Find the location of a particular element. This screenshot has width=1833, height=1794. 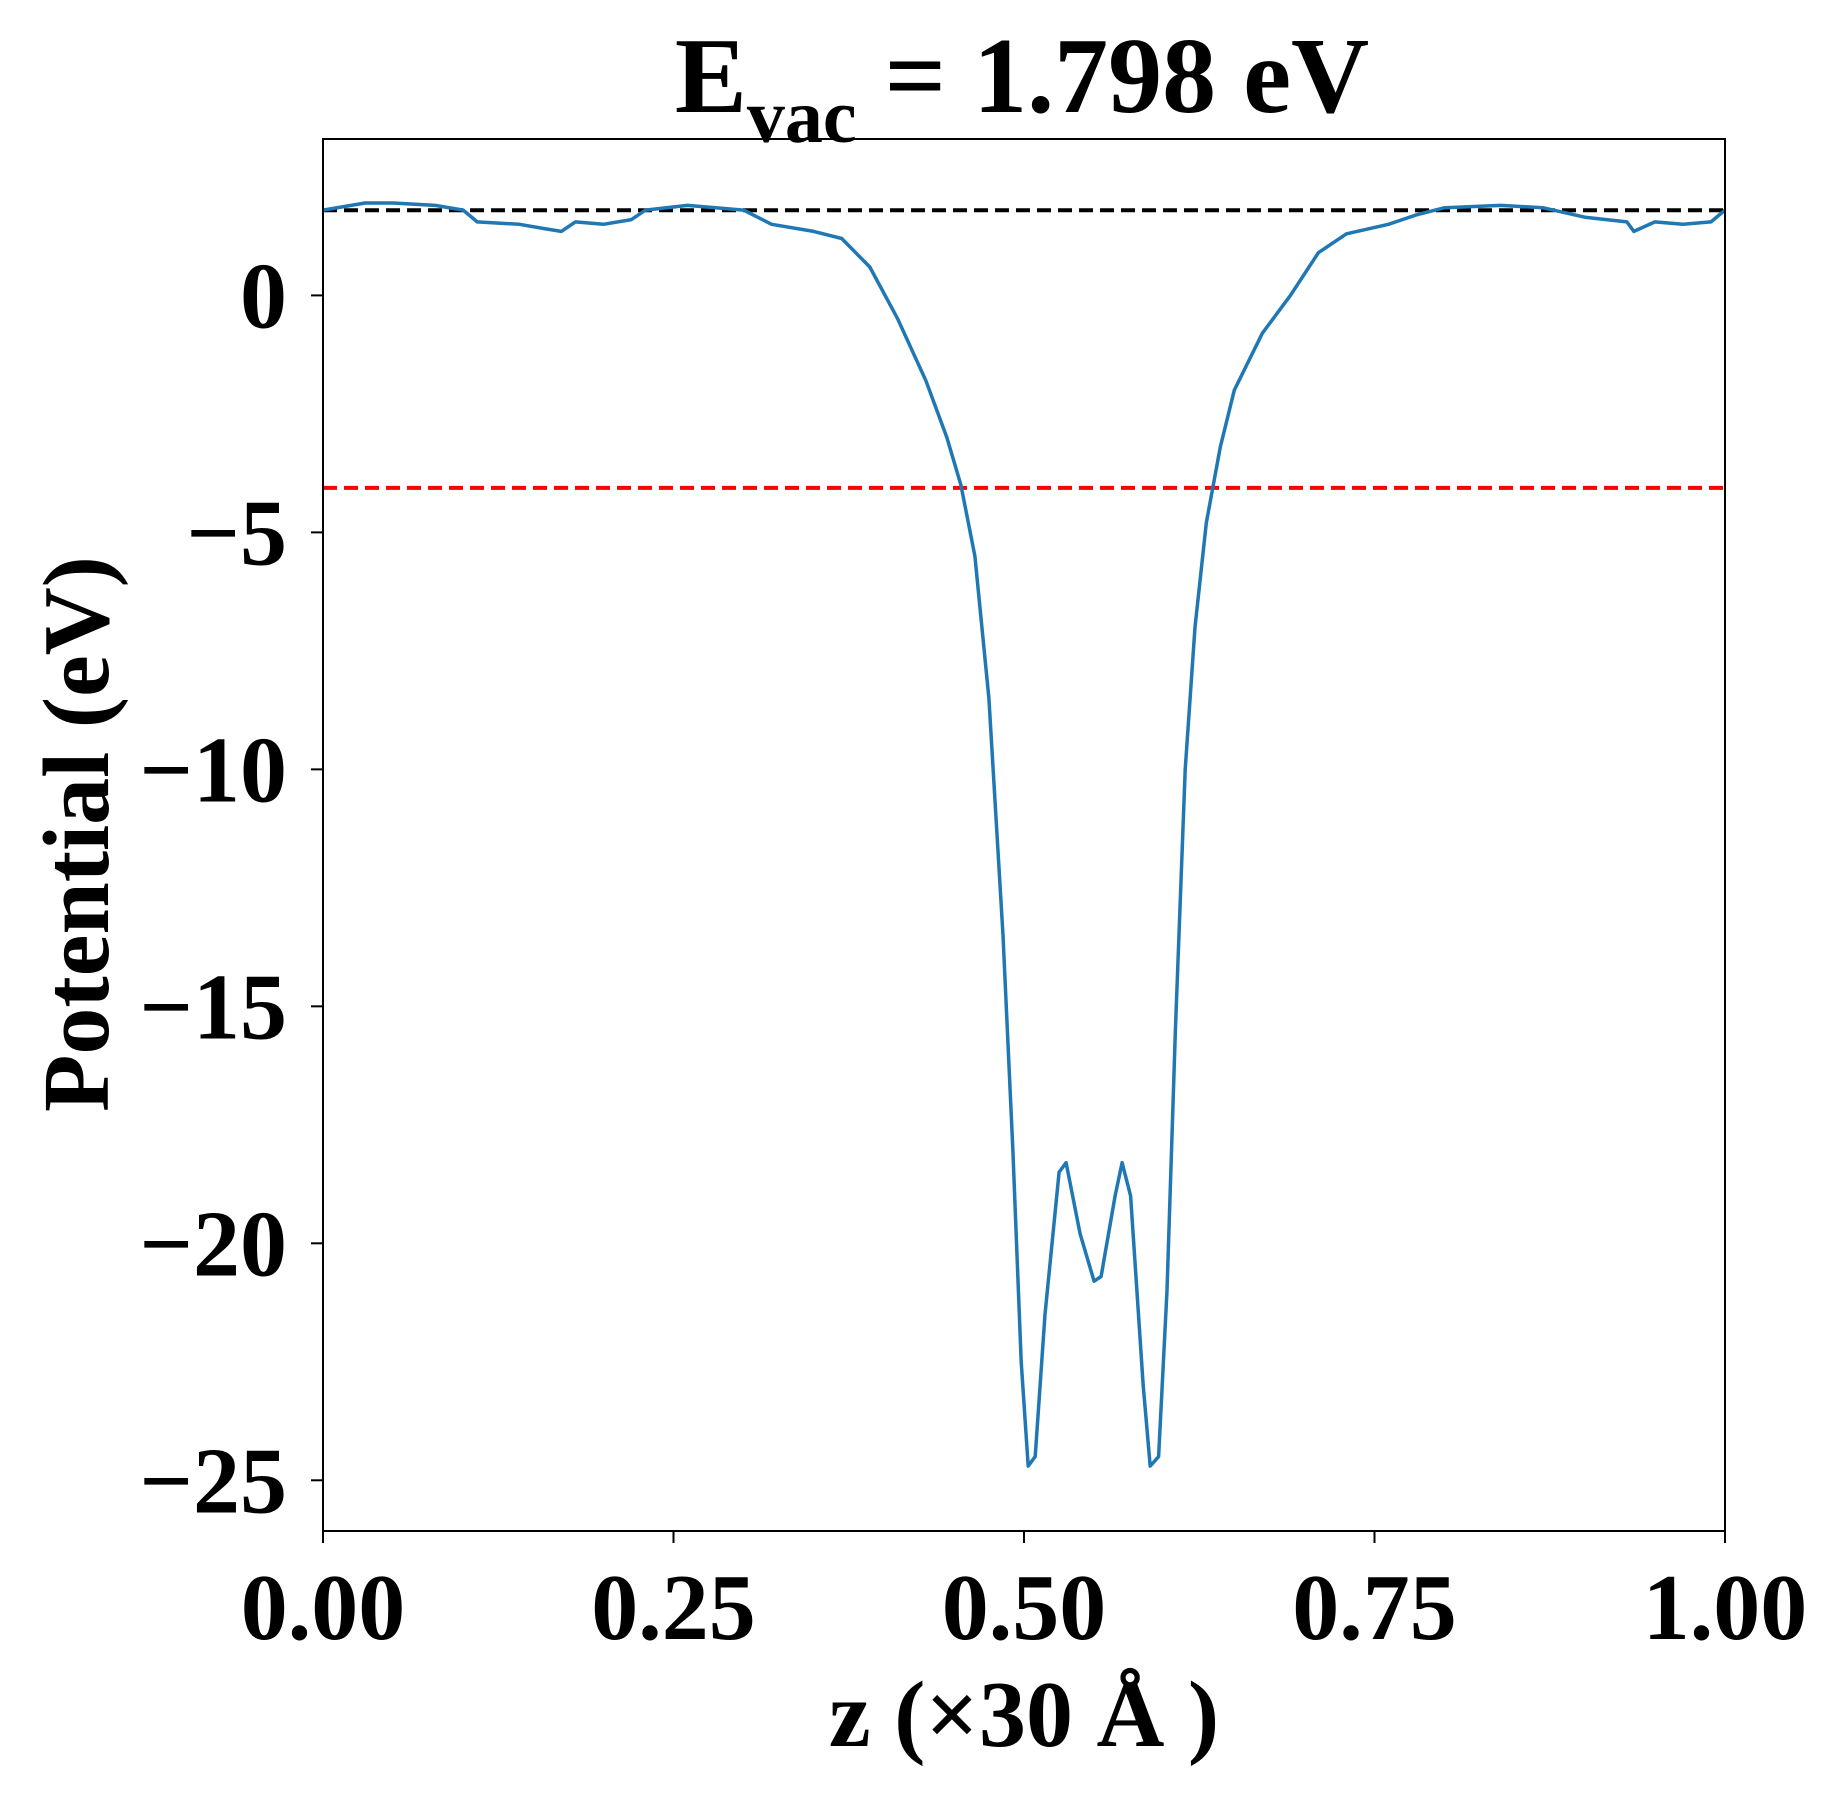

title-sub: vac is located at coordinates (802, 117).